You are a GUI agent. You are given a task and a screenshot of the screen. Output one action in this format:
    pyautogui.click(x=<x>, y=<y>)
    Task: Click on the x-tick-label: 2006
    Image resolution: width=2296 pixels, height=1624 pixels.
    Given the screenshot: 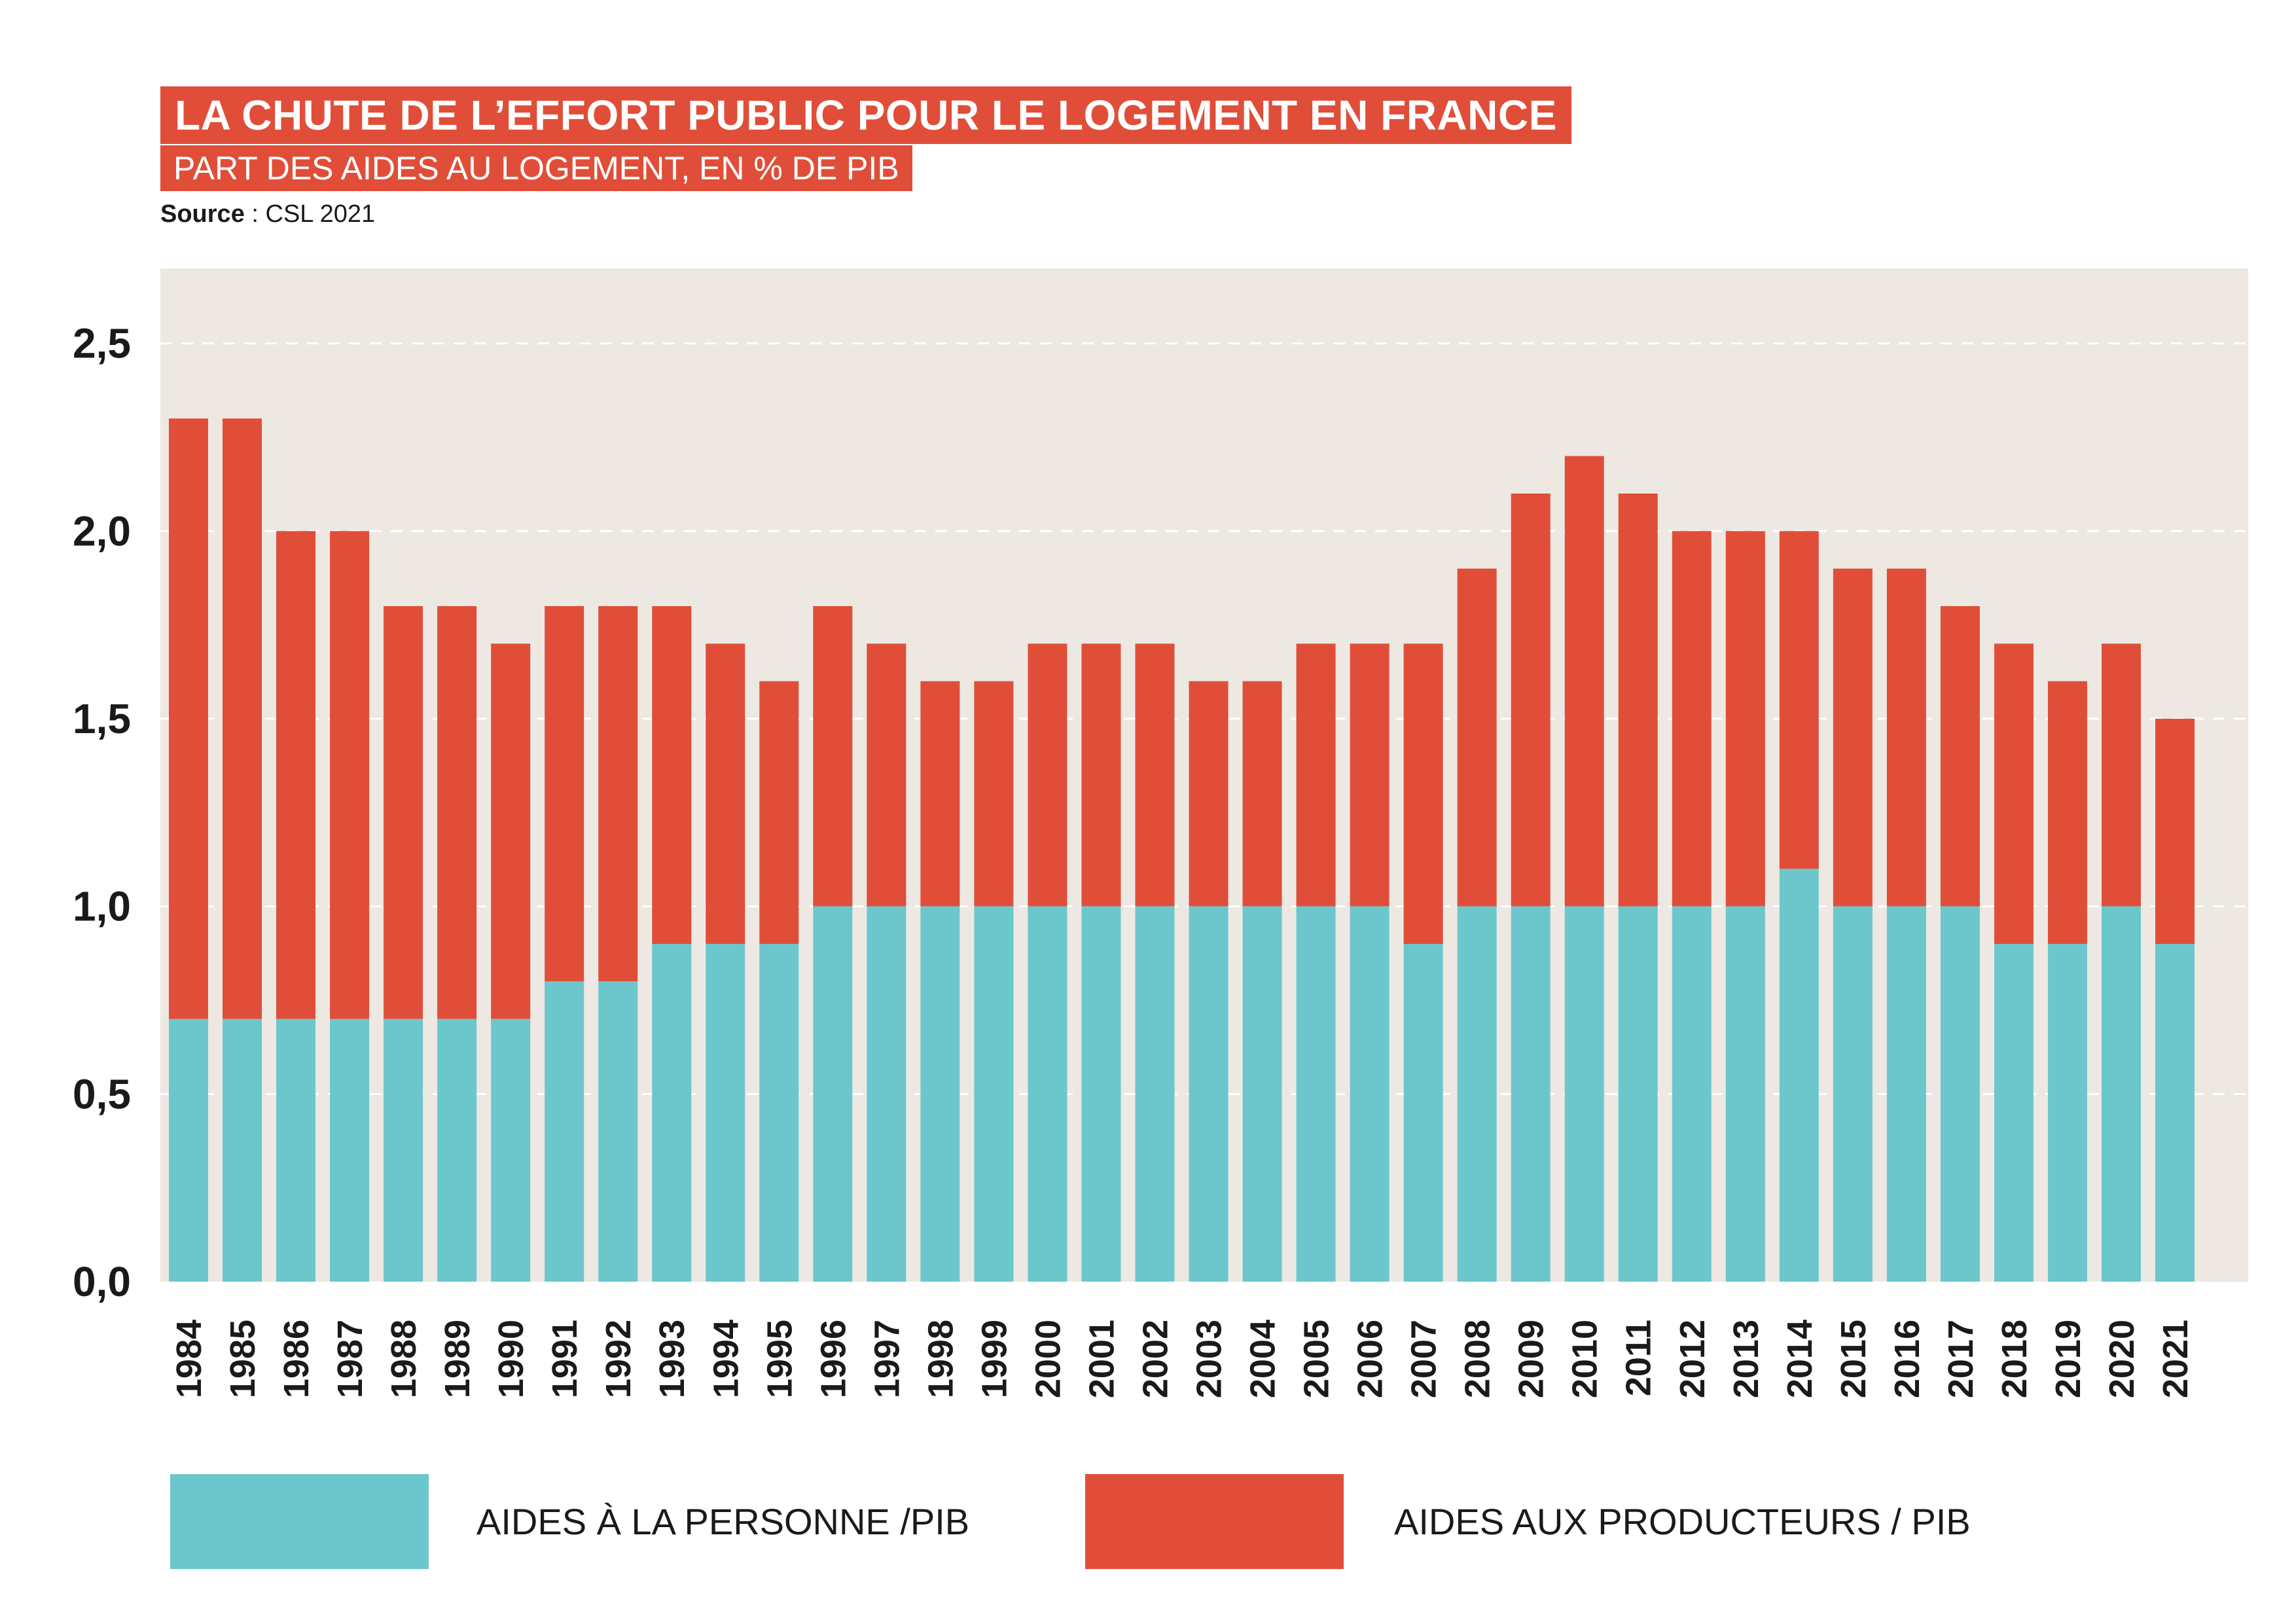 What is the action you would take?
    pyautogui.click(x=1370, y=1359)
    